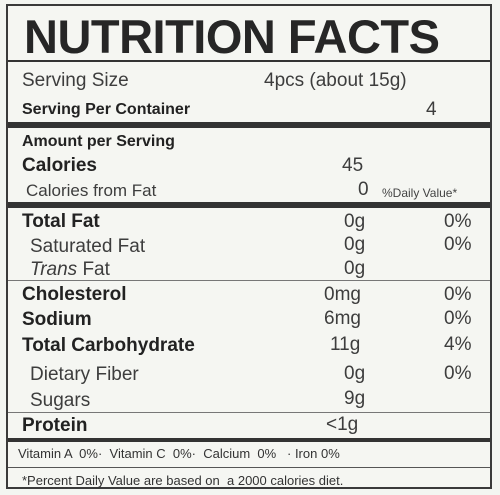 This screenshot has width=500, height=495. I want to click on nutrient-amount-trans-fat: 0g, so click(355, 268).